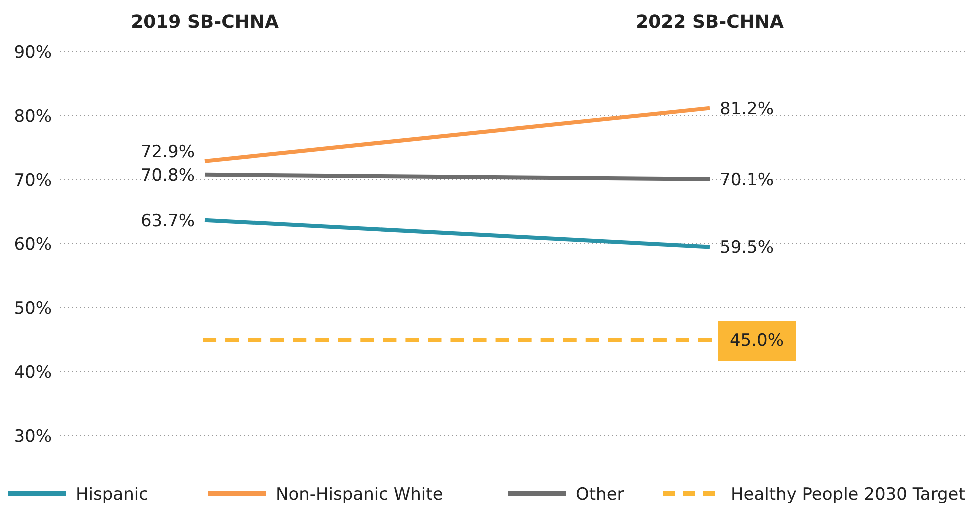 This screenshot has height=510, width=977. Describe the element at coordinates (33, 437) in the screenshot. I see `y-tick-label: 30%` at that location.